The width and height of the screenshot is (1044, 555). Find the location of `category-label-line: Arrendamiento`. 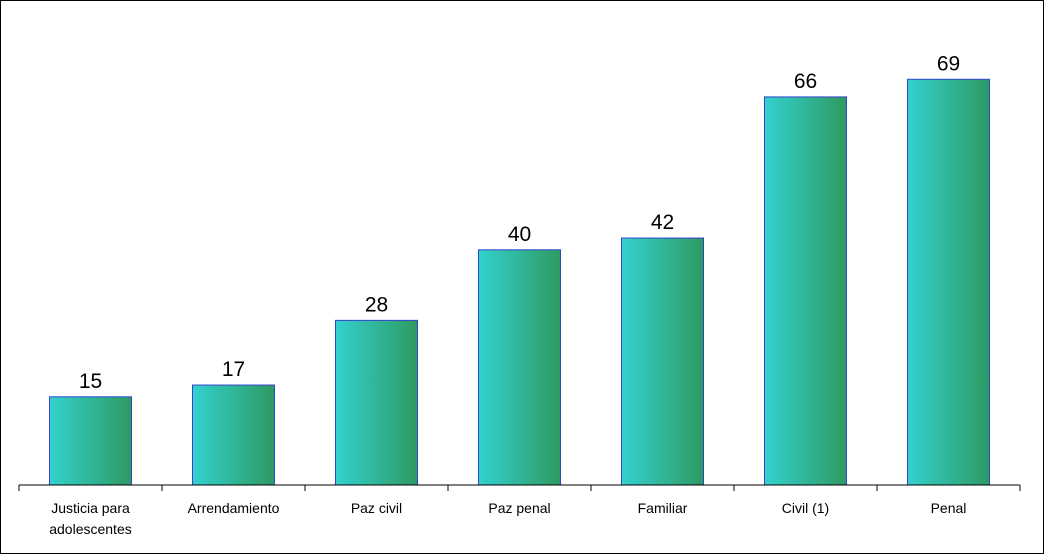

category-label-line: Arrendamiento is located at coordinates (234, 508).